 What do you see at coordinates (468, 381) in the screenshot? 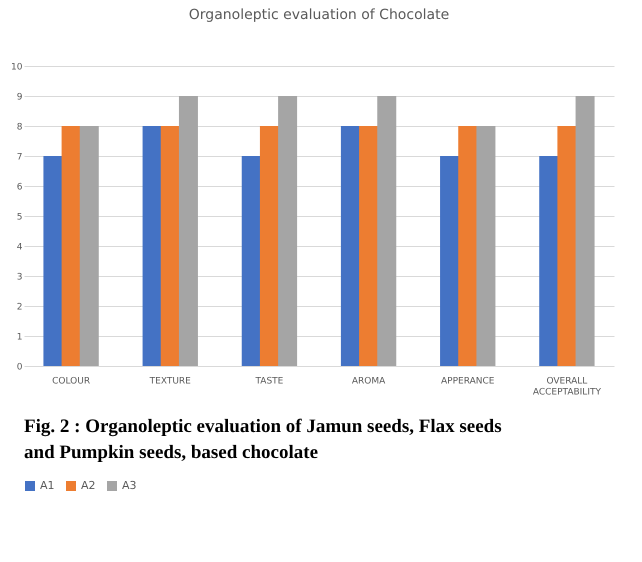
I see `x-tick-label: APPERANCE` at bounding box center [468, 381].